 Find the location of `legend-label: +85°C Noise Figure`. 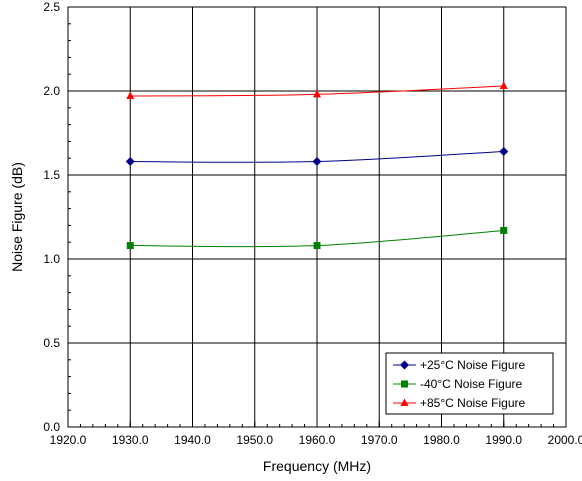

legend-label: +85°C Noise Figure is located at coordinates (473, 403).